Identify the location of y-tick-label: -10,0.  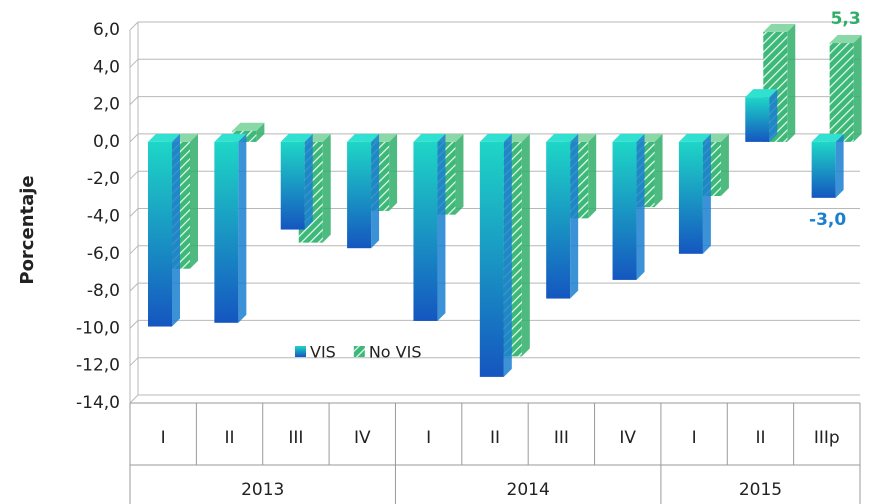
(98, 328).